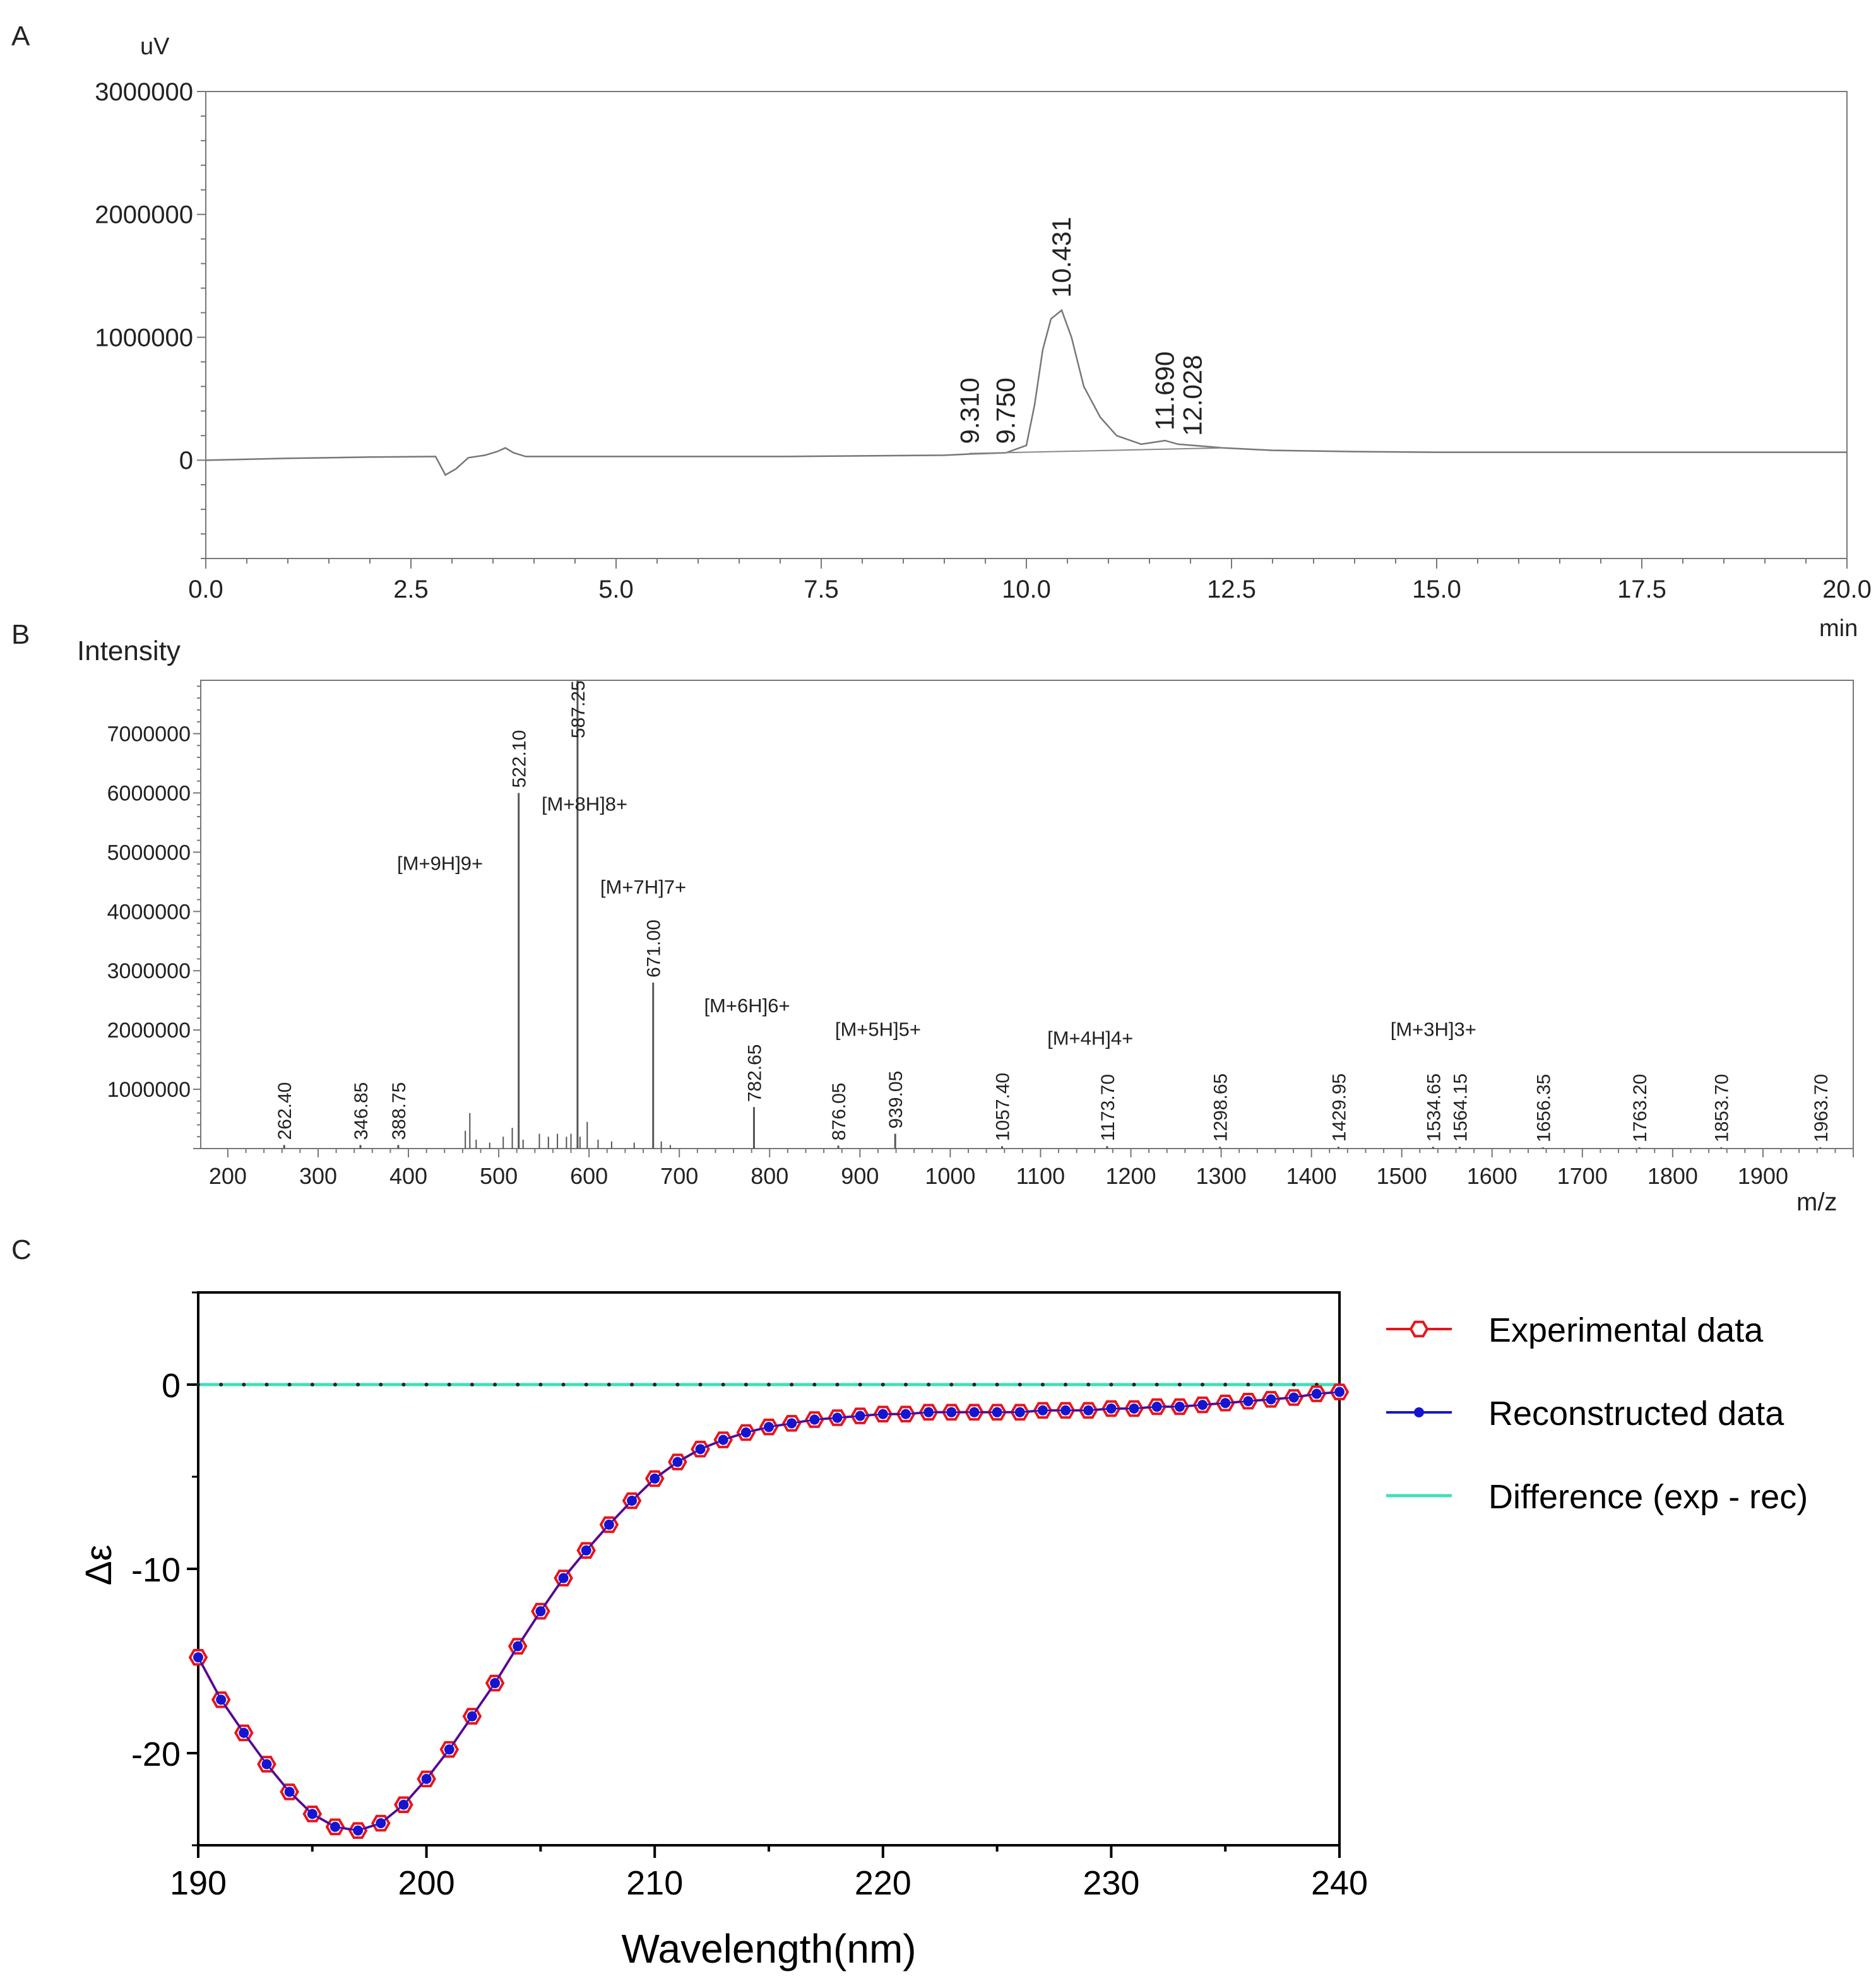 This screenshot has height=1986, width=1876. Describe the element at coordinates (768, 1948) in the screenshot. I see `cd-x-label: Wavelength(nm)` at that location.